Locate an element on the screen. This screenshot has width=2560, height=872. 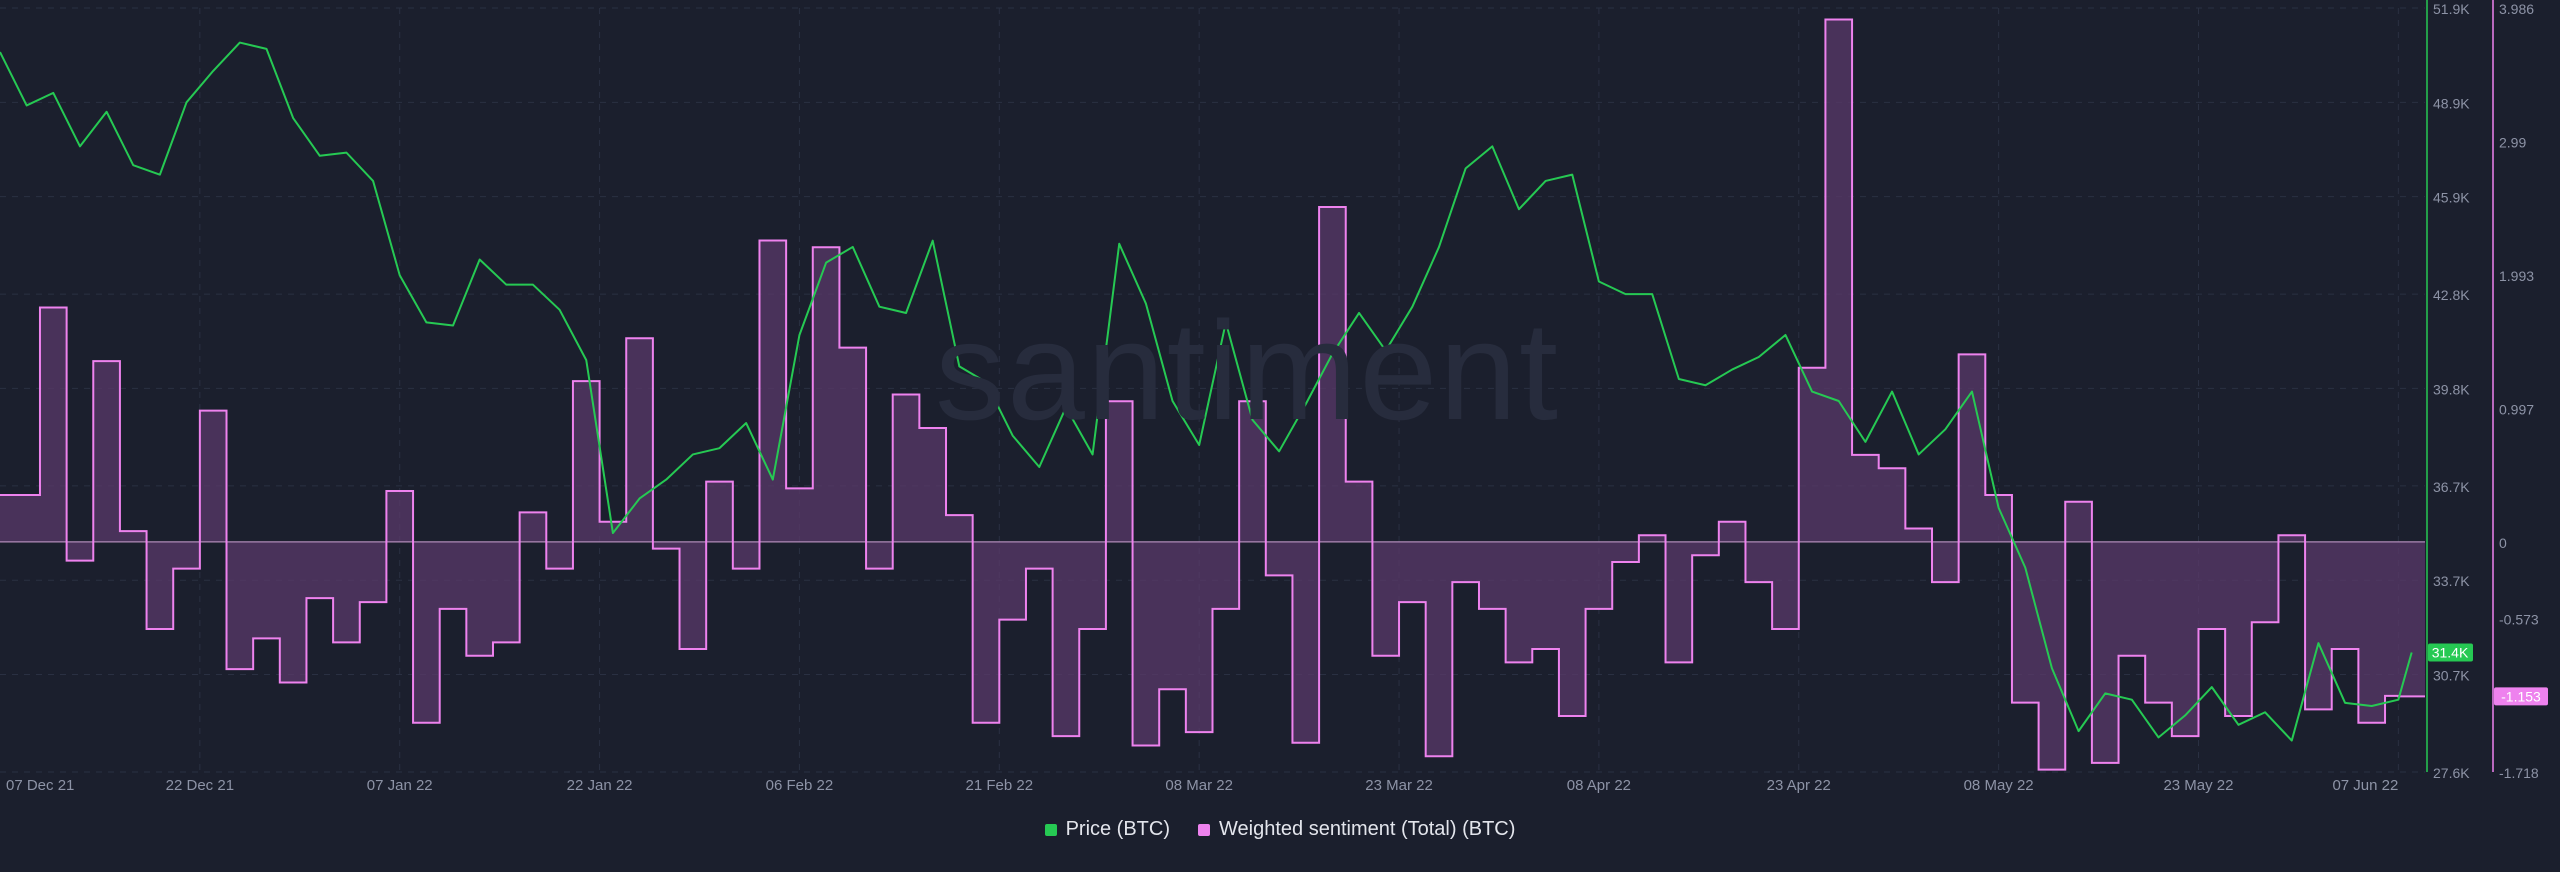
sentiment-current-label: -1.153 is located at coordinates (2521, 696).